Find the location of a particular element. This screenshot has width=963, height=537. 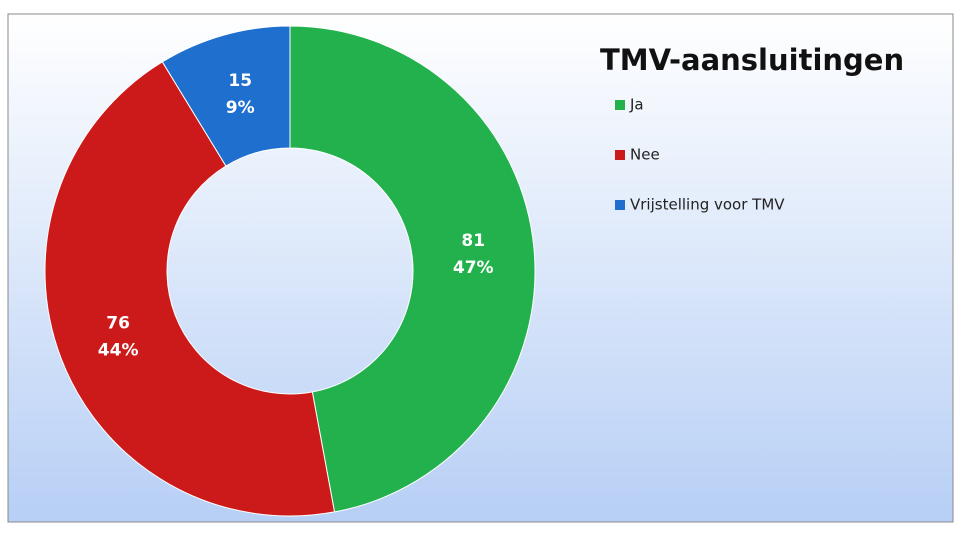

data-label: 9% is located at coordinates (240, 108).